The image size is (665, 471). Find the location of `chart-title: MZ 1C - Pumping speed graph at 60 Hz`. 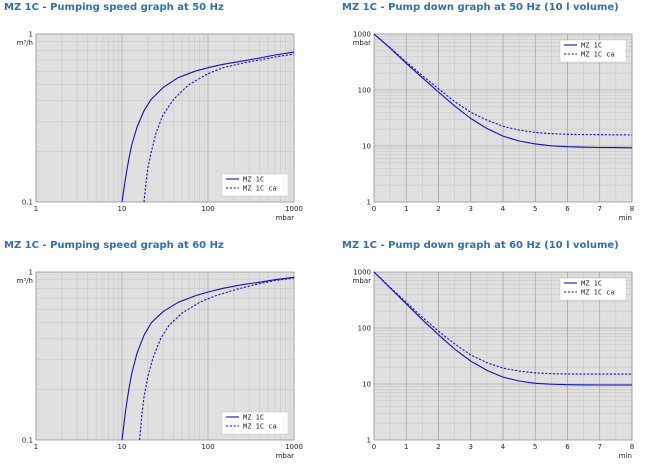

chart-title: MZ 1C - Pumping speed graph at 60 Hz is located at coordinates (114, 245).